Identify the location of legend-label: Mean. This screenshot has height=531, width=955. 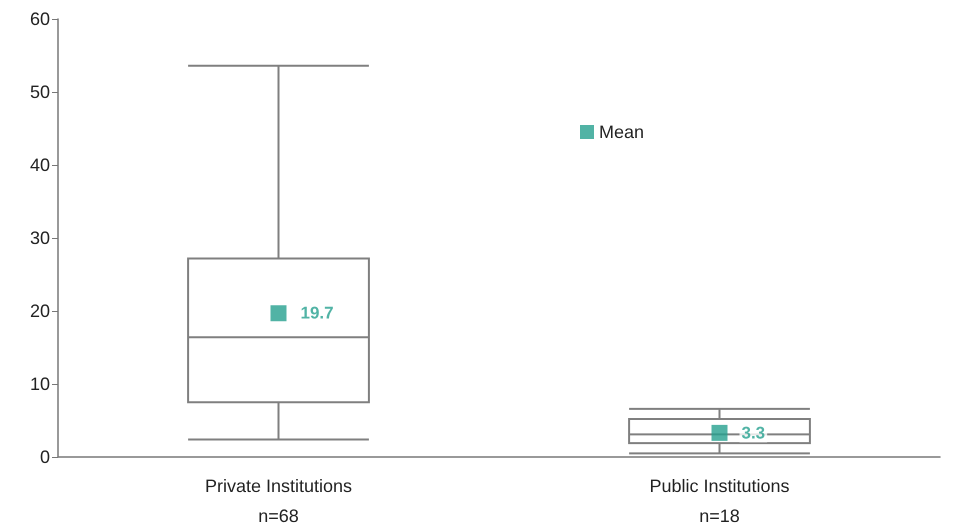
(621, 132).